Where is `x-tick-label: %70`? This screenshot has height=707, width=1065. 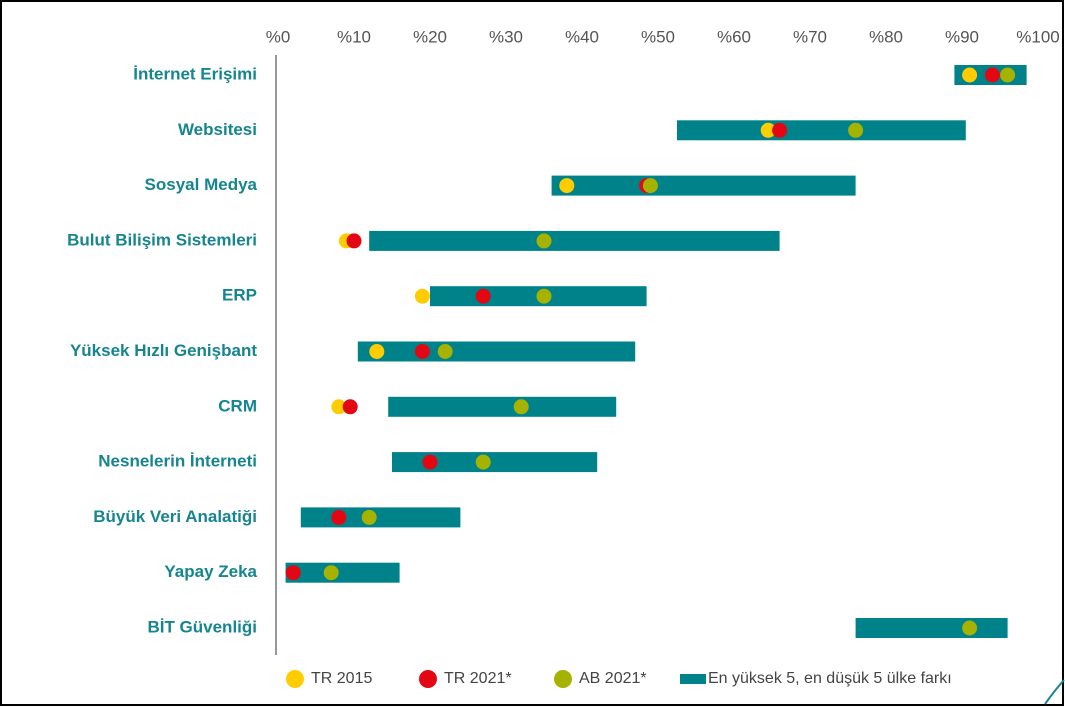 x-tick-label: %70 is located at coordinates (810, 36).